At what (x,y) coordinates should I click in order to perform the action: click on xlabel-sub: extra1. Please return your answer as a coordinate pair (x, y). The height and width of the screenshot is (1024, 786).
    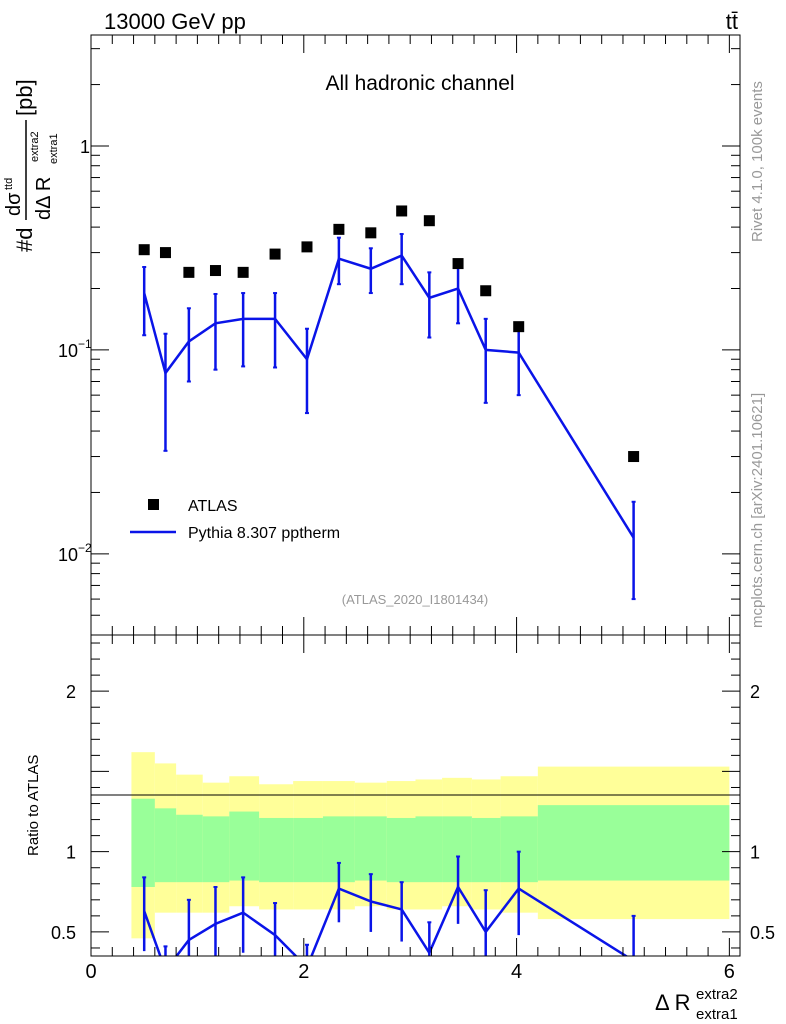
    Looking at the image, I should click on (717, 1014).